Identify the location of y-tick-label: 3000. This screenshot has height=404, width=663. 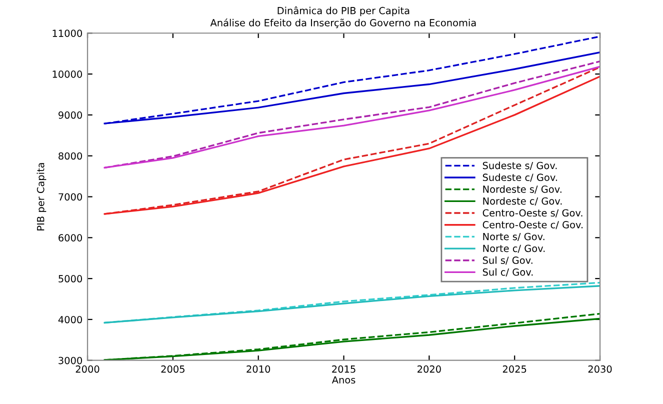
(70, 360).